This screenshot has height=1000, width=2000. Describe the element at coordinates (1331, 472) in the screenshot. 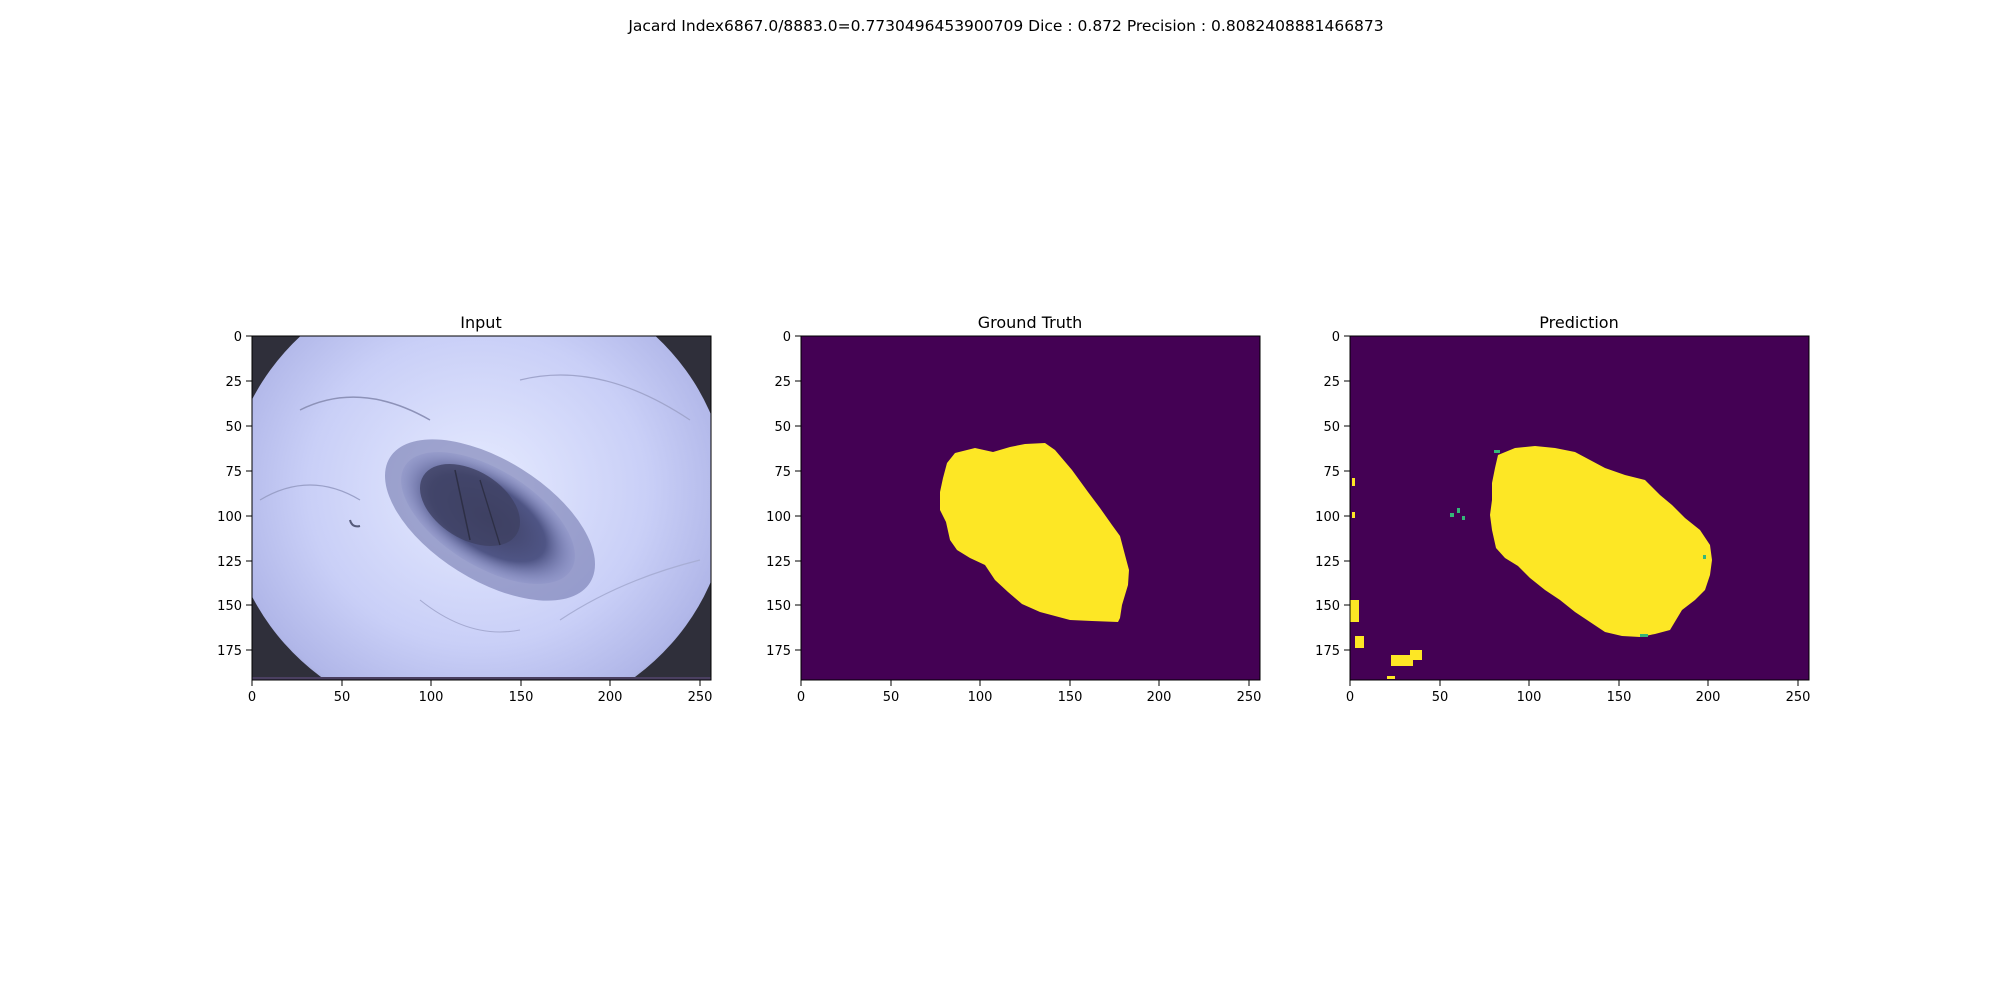

I see `pred-ytick-75: 75` at that location.